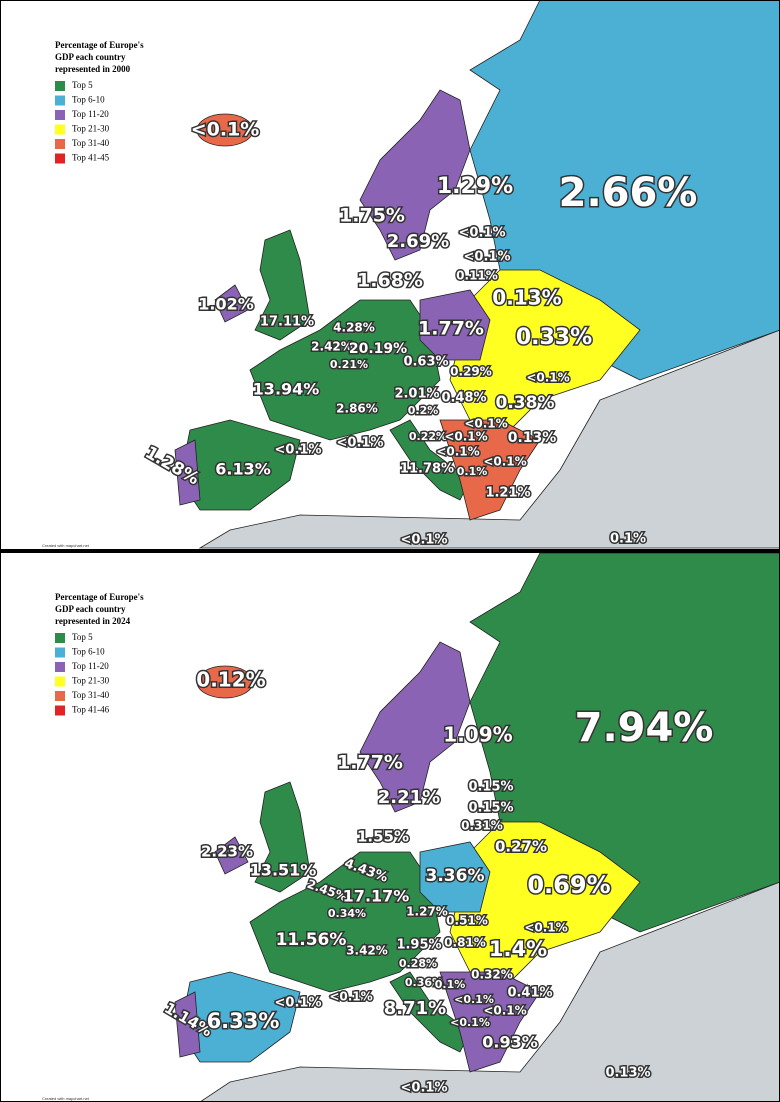  What do you see at coordinates (628, 193) in the screenshot?
I see `country-label: 2.66%` at bounding box center [628, 193].